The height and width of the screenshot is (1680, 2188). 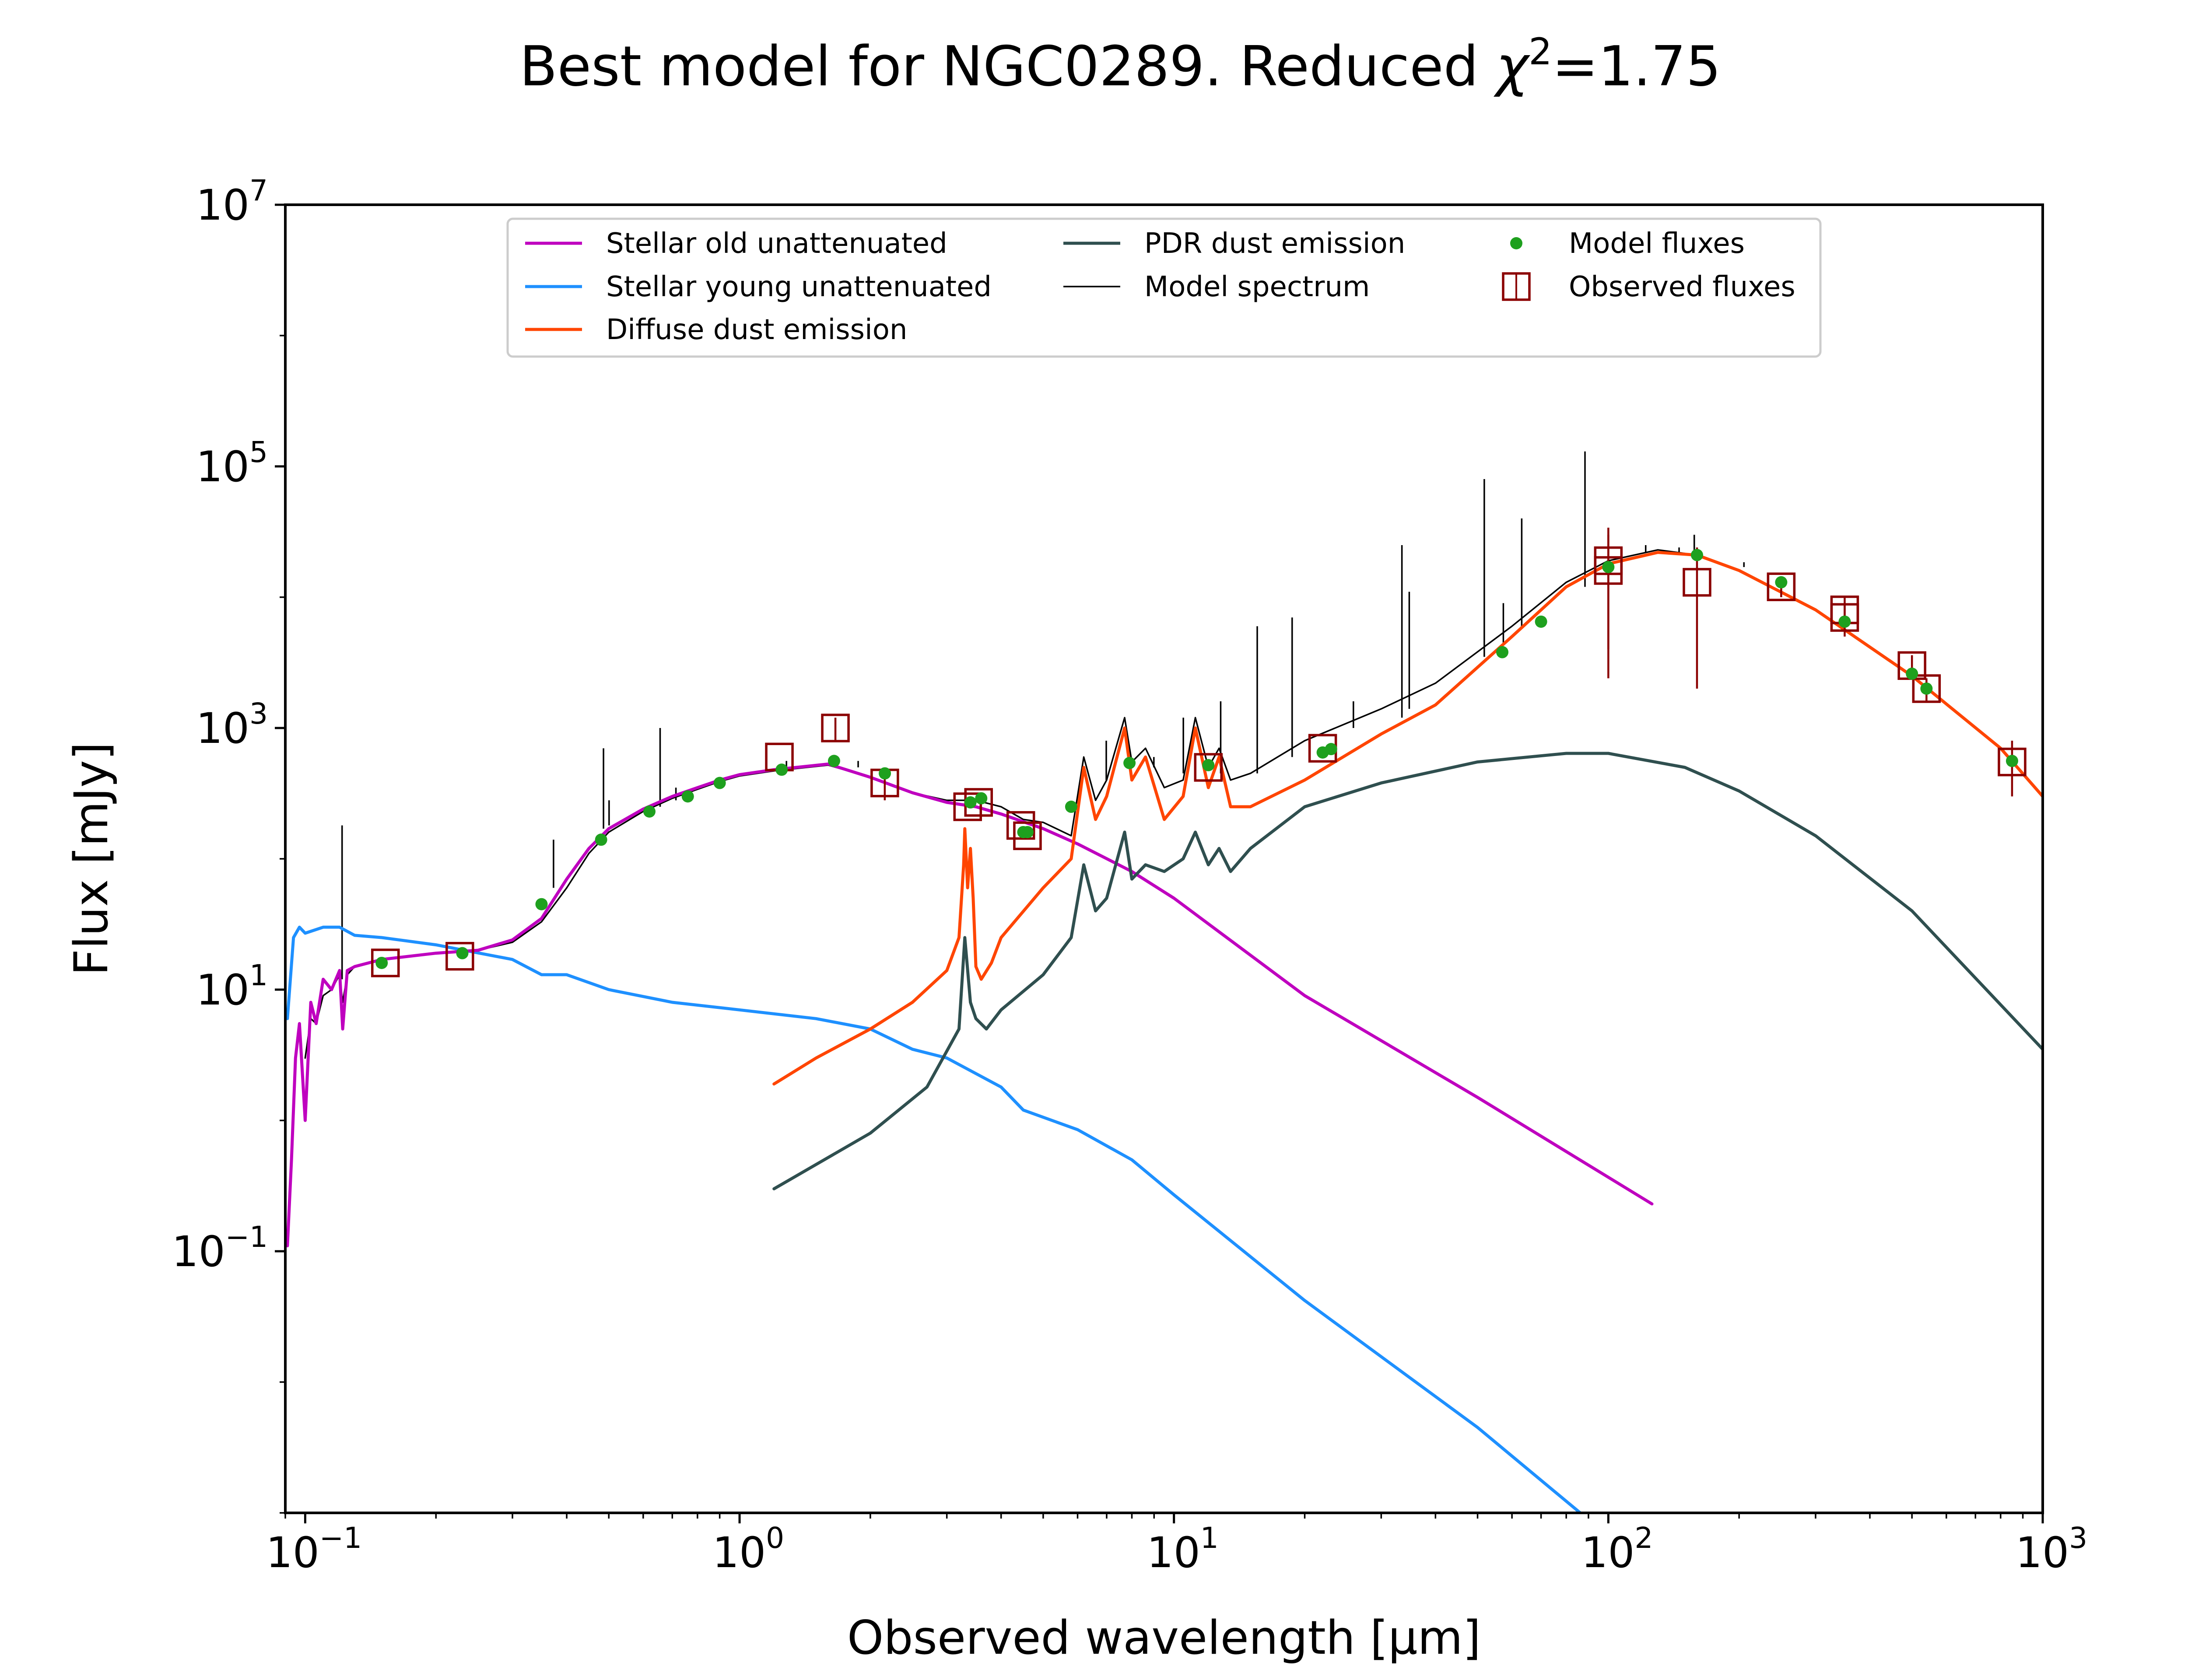 I want to click on legend-label: Stellar old unattenuated, so click(x=776, y=244).